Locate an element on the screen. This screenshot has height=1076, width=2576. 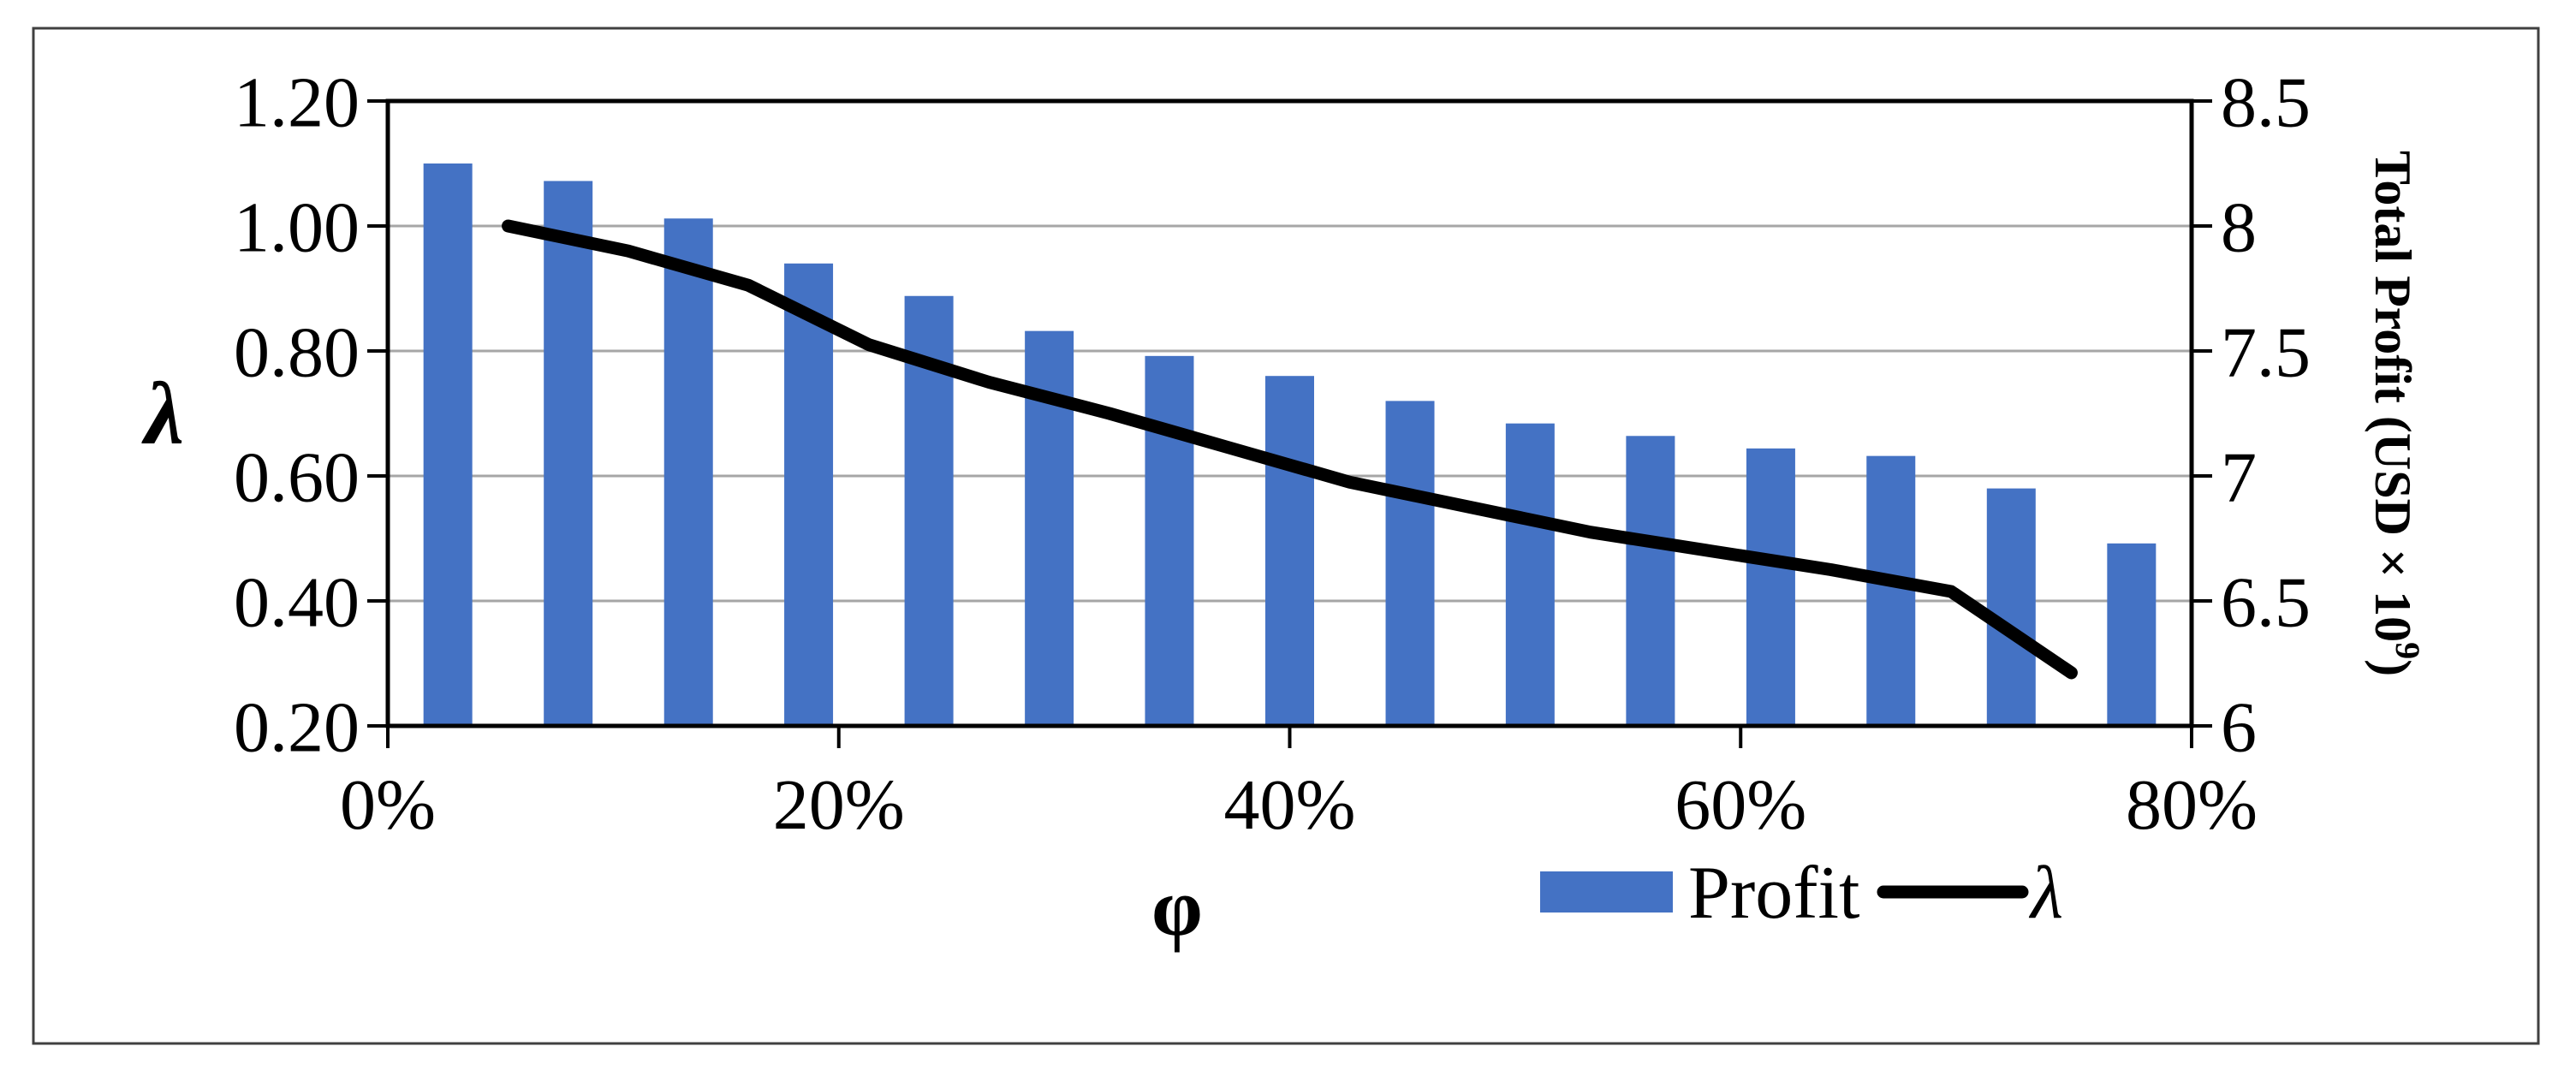
legend-lambda-label: λ is located at coordinates (2045, 894).